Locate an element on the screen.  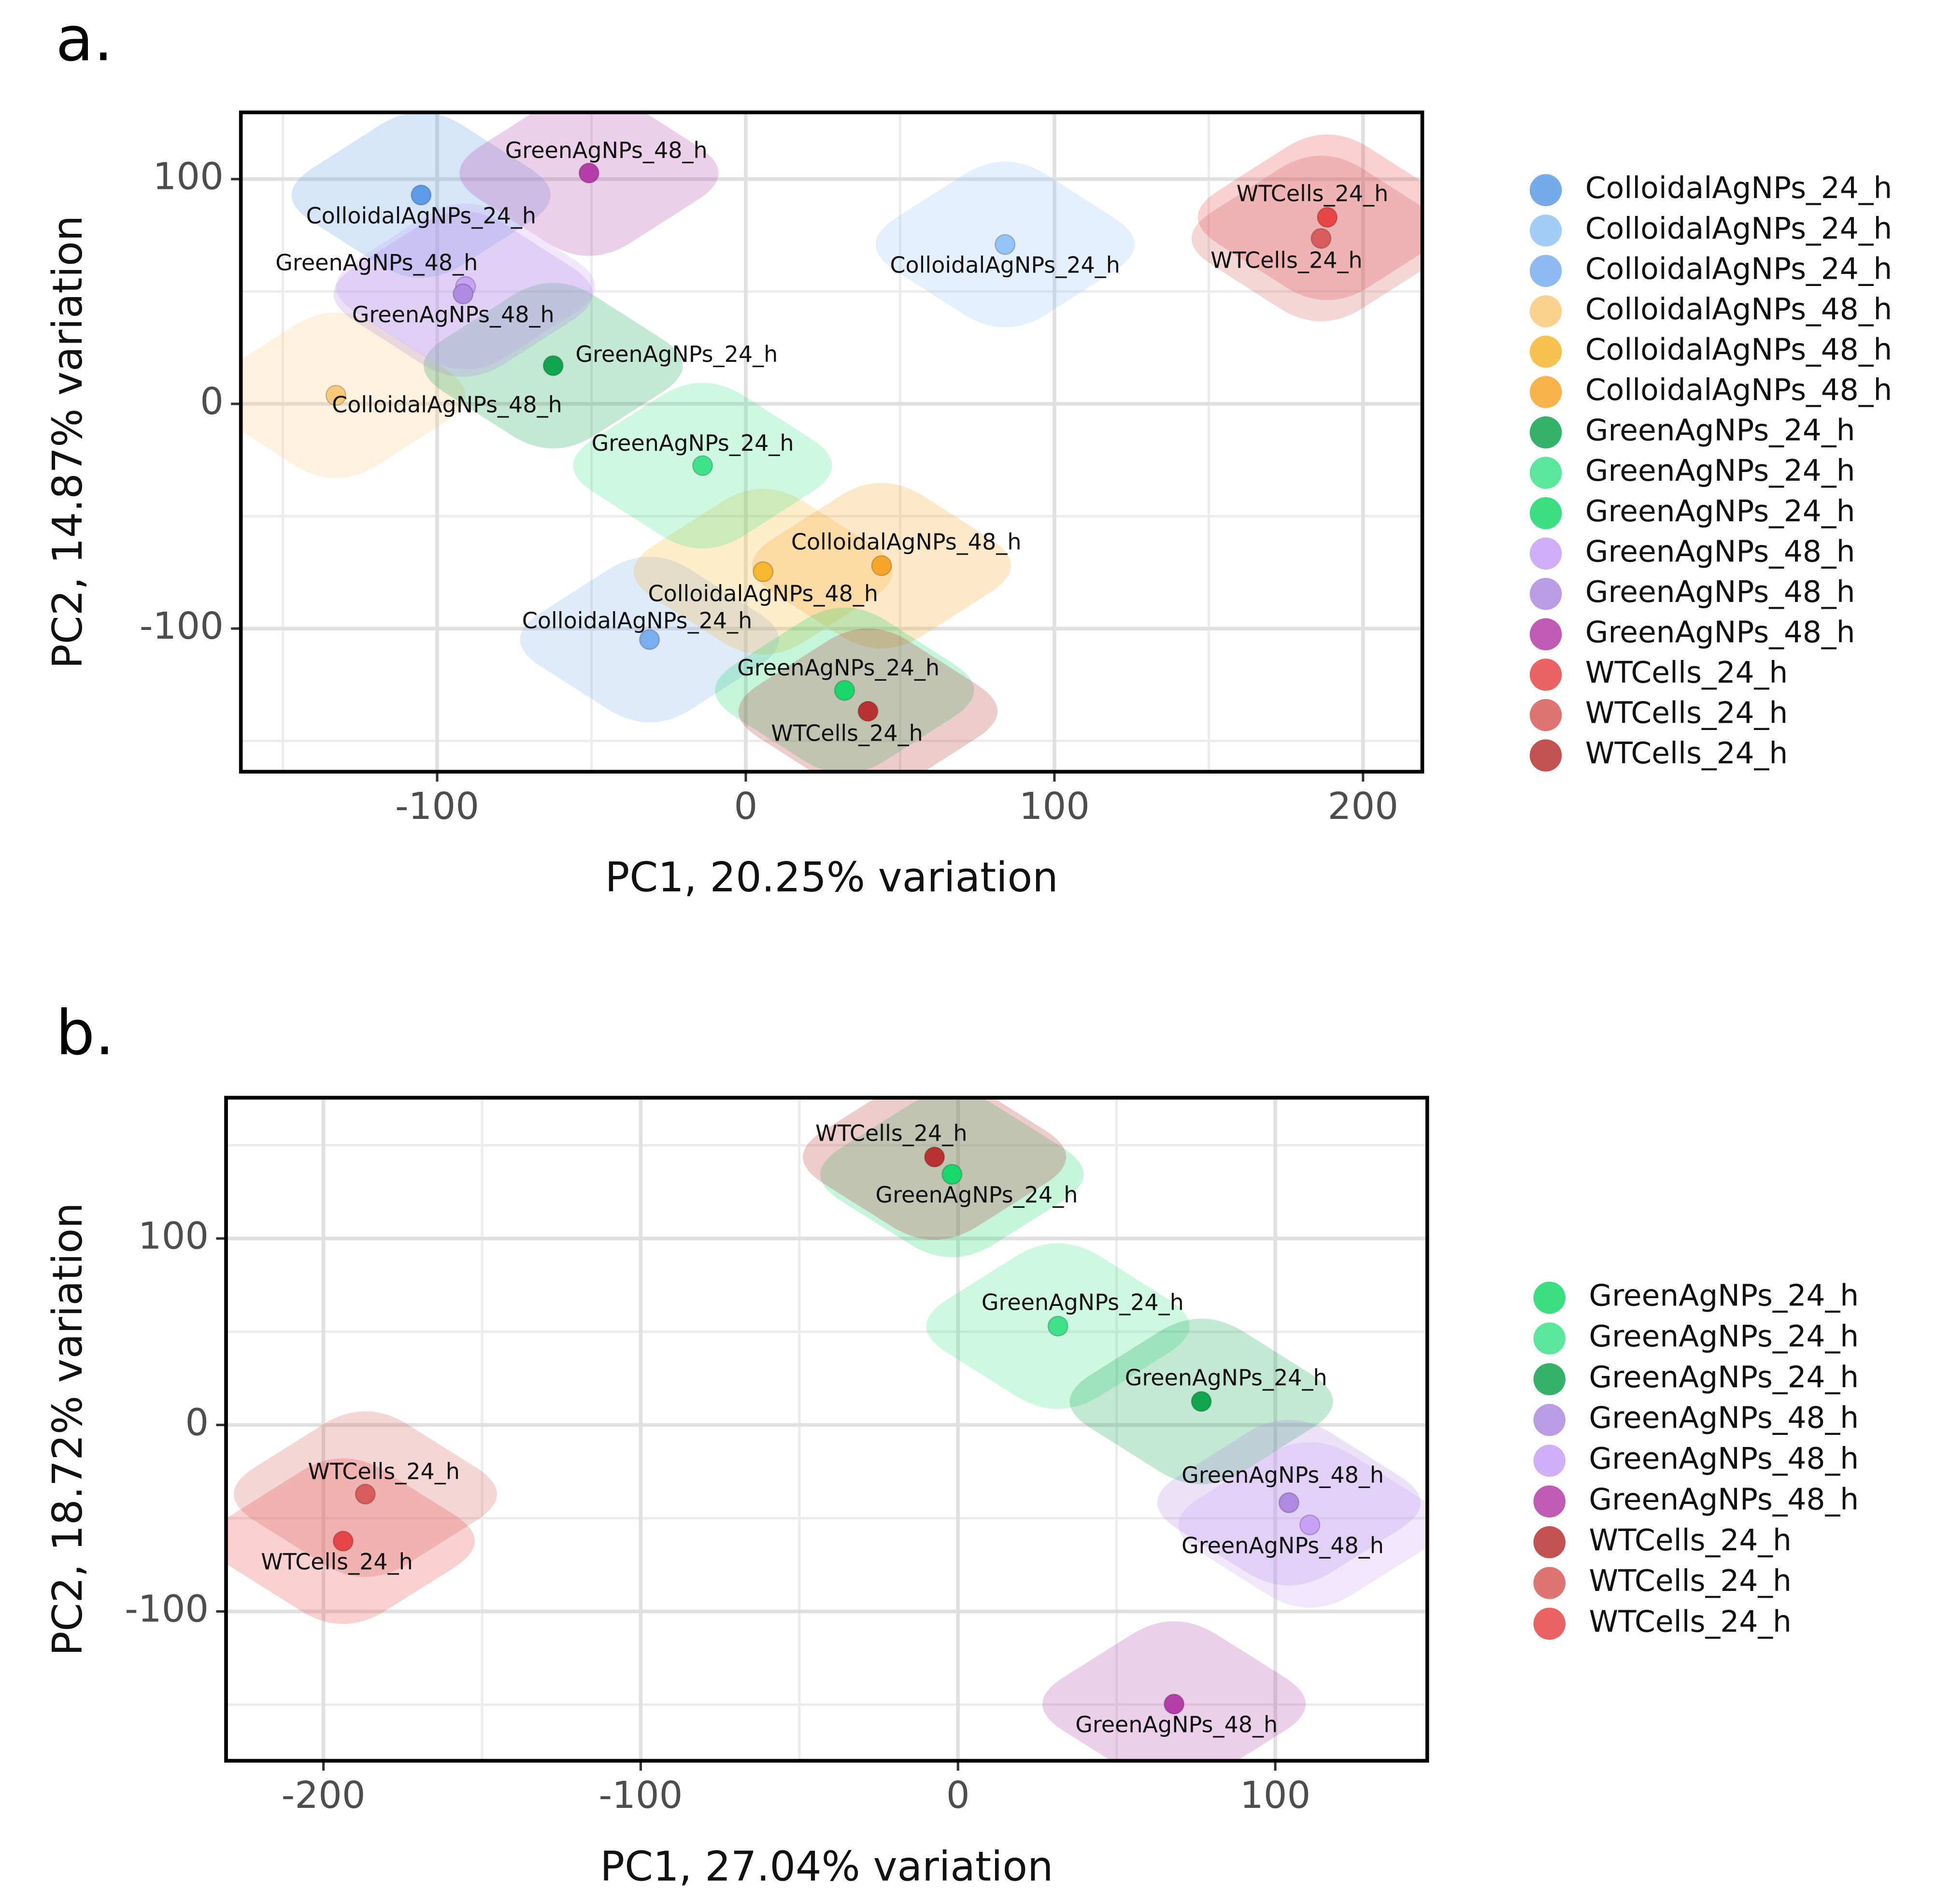
x-axis-title: PC1, 27.04% variation is located at coordinates (826, 1866).